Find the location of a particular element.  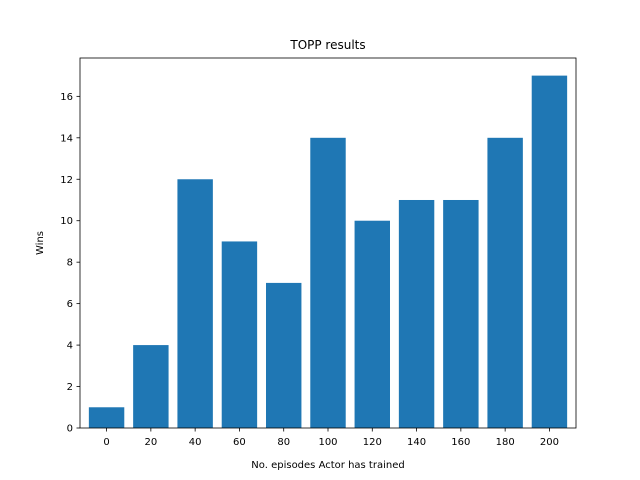

y-tick-label: 10 is located at coordinates (66, 221).